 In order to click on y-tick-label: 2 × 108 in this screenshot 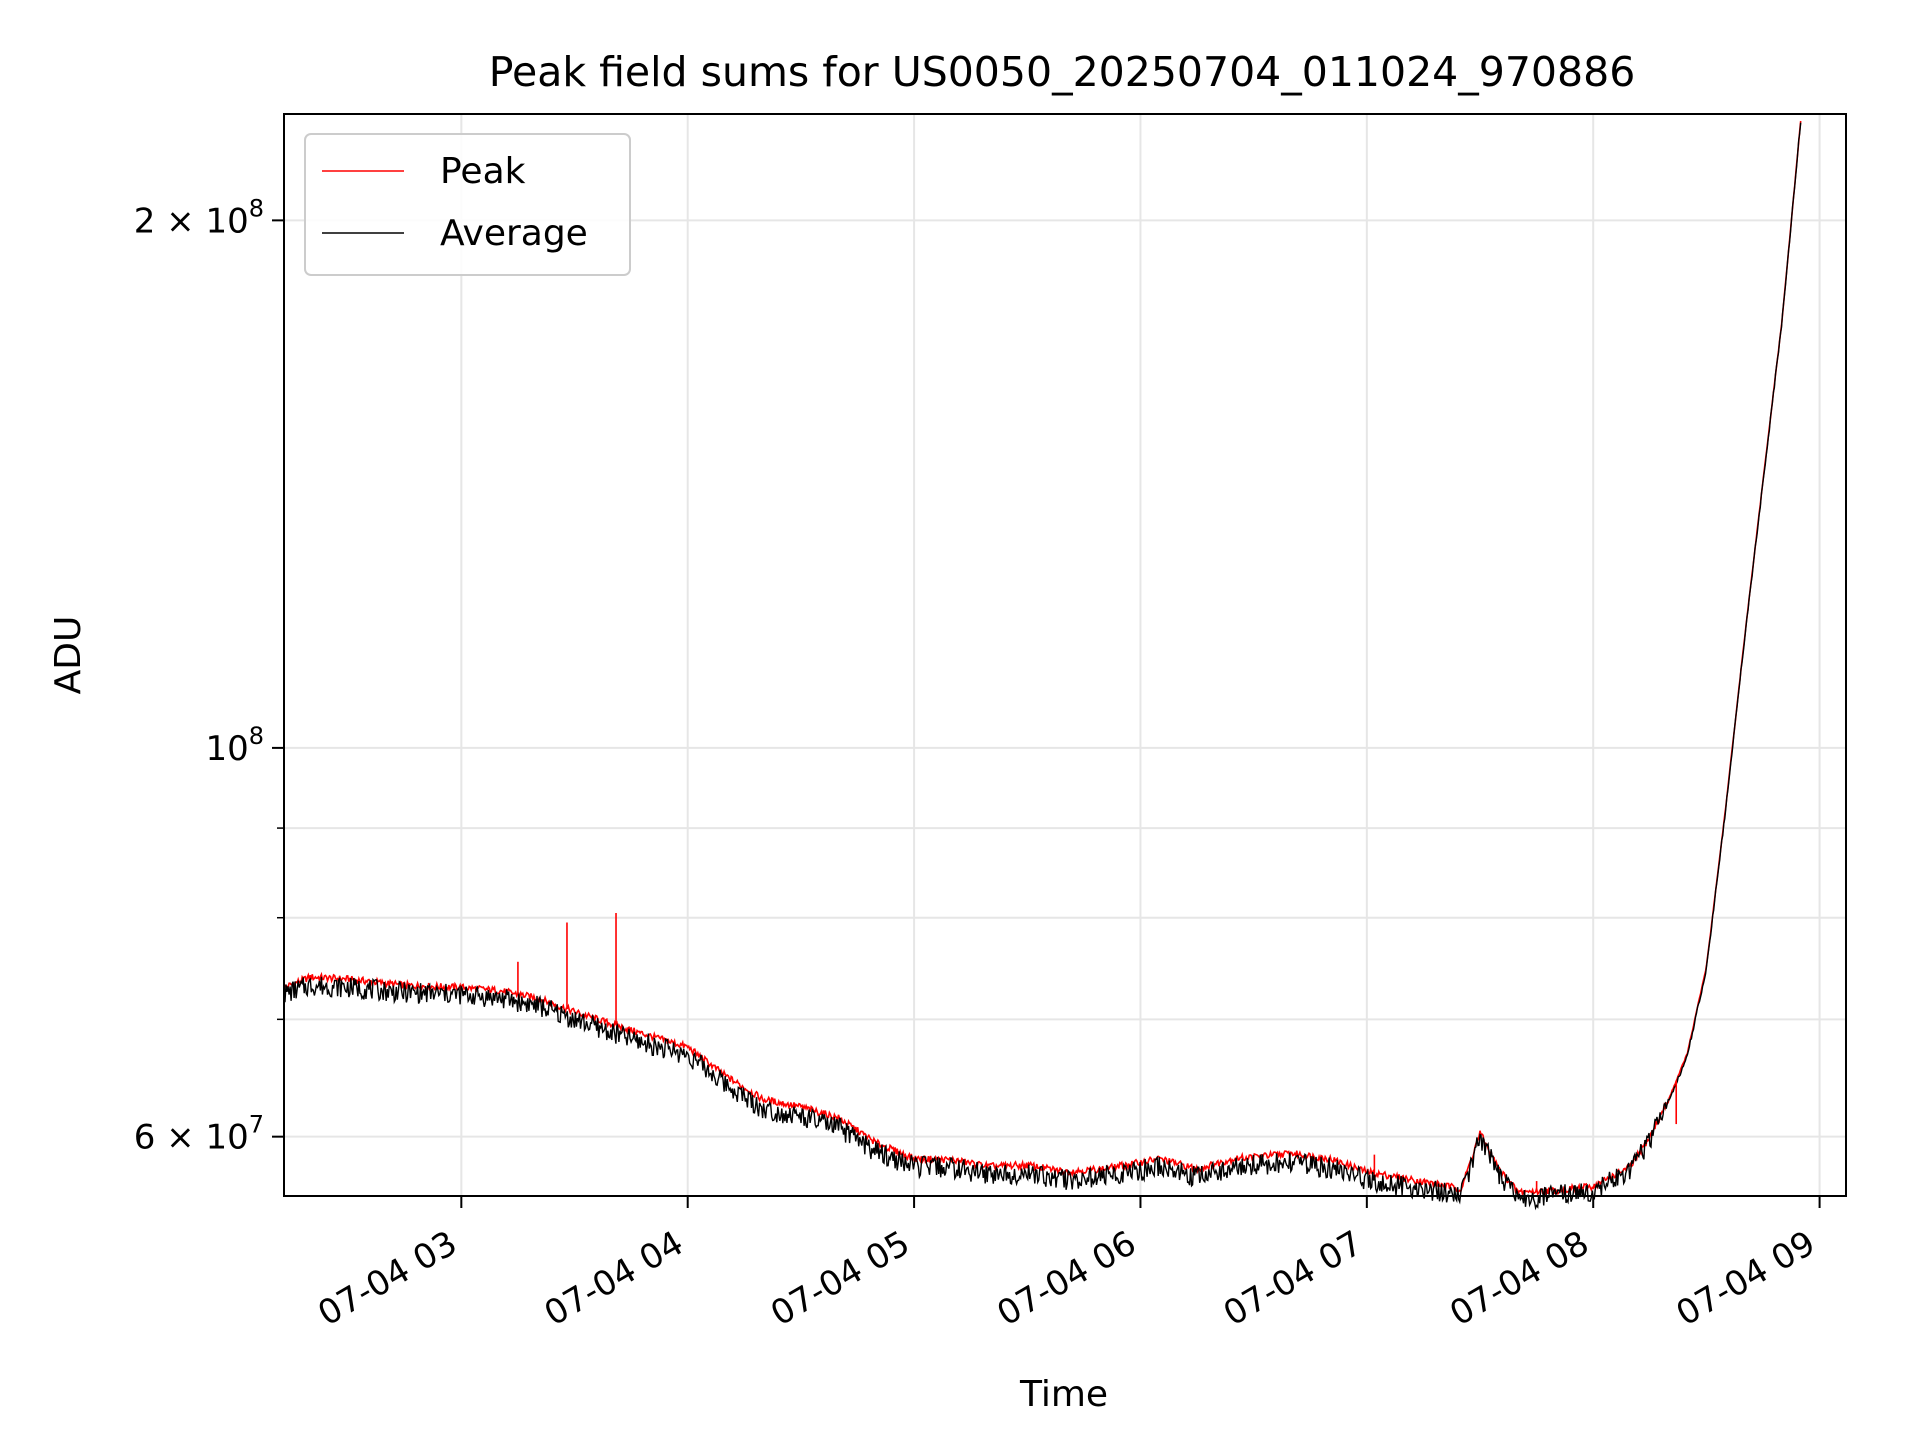, I will do `click(199, 217)`.